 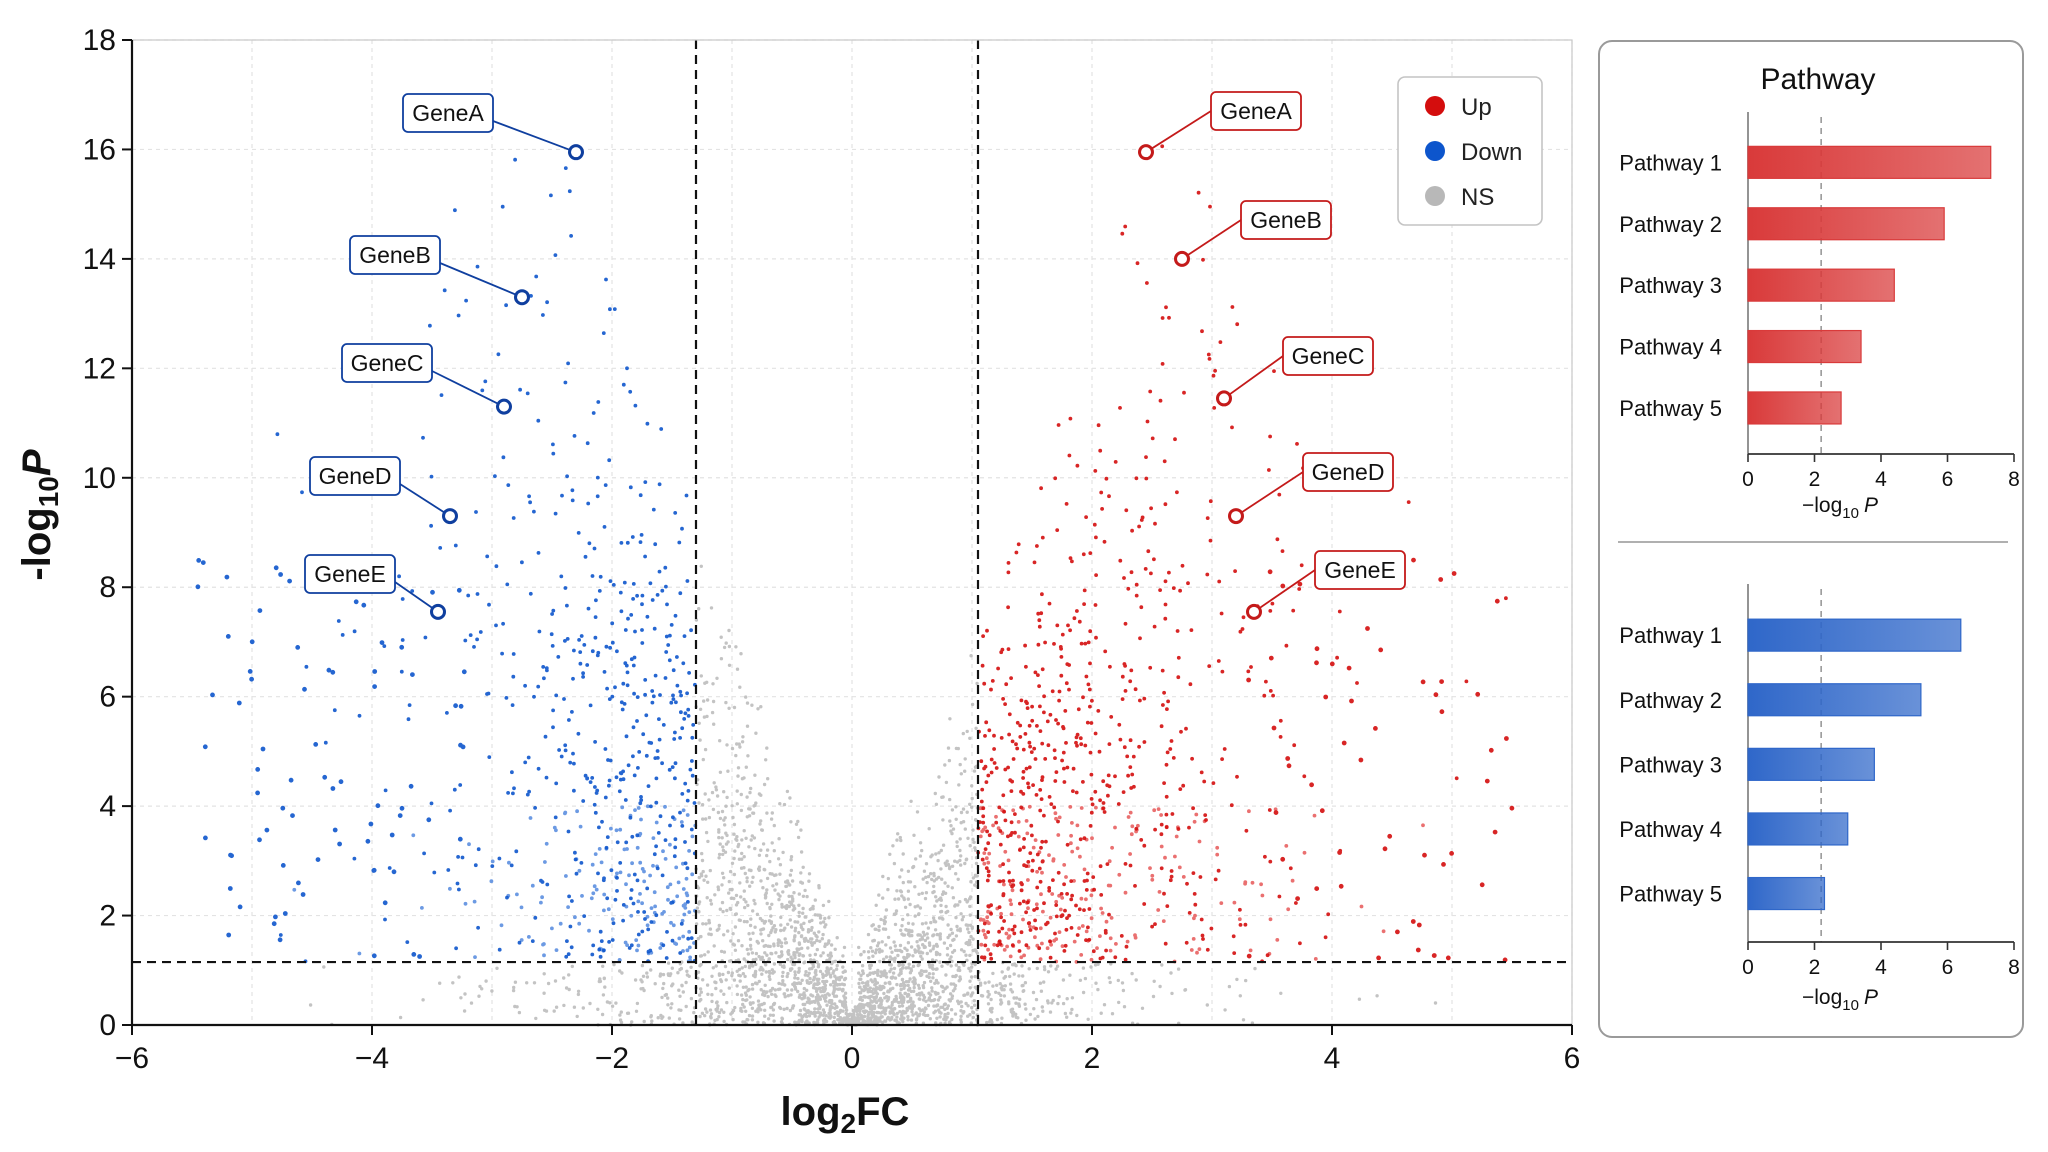 What do you see at coordinates (1850, 1005) in the screenshot?
I see `pathway-down-x-title-sub: 10` at bounding box center [1850, 1005].